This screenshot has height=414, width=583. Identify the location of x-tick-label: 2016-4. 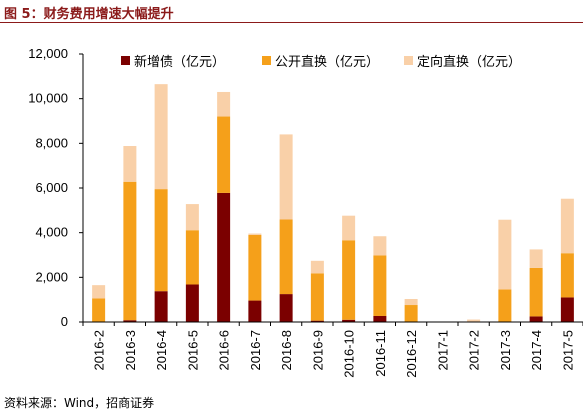
(161, 350).